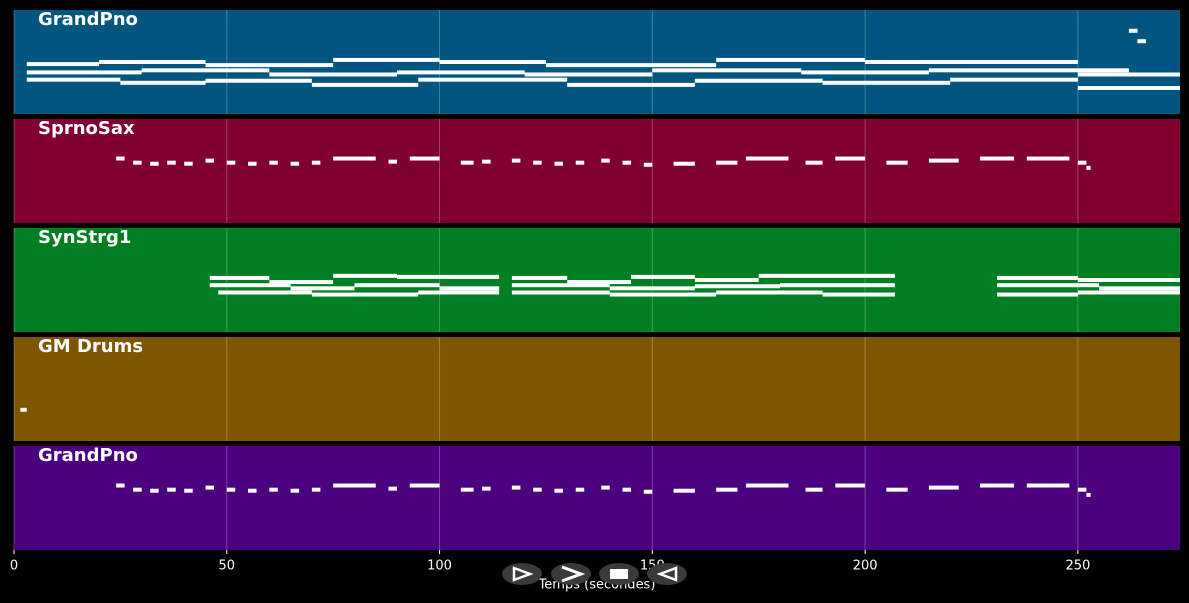 This screenshot has width=1189, height=603. What do you see at coordinates (667, 574) in the screenshot?
I see `rewind-button` at bounding box center [667, 574].